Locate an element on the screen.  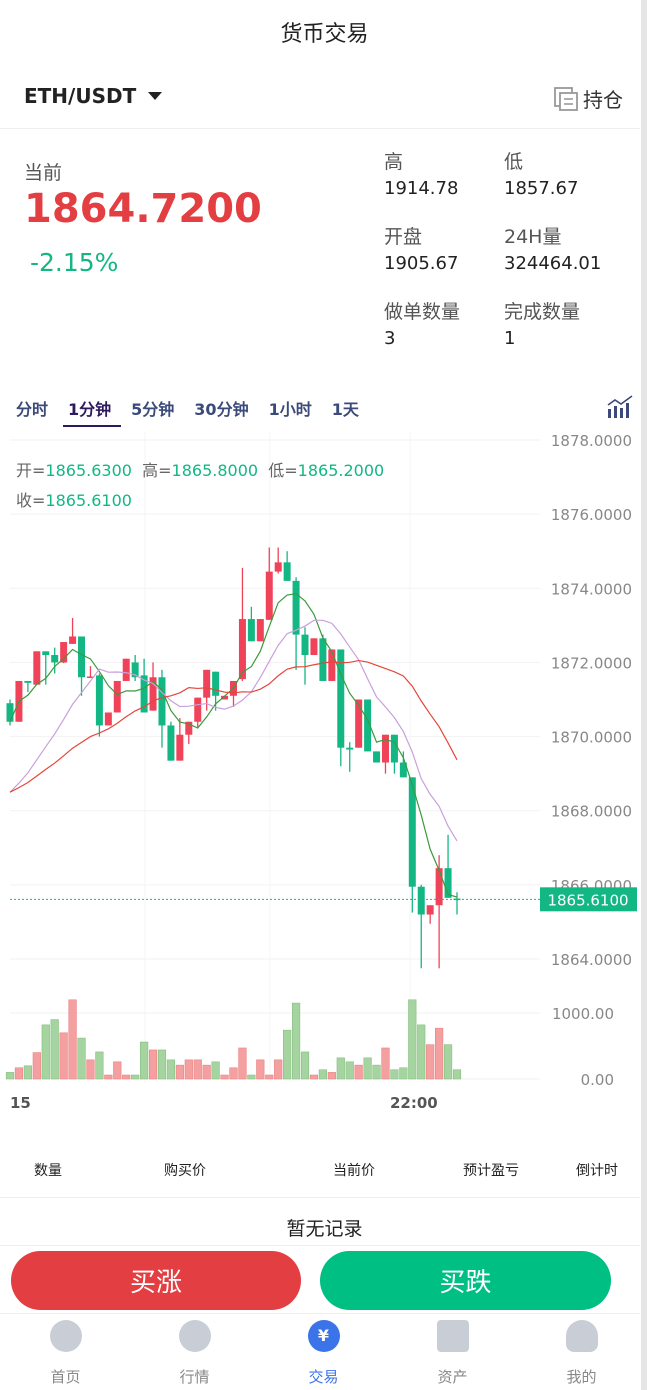
home-icon is located at coordinates (65, 1336).